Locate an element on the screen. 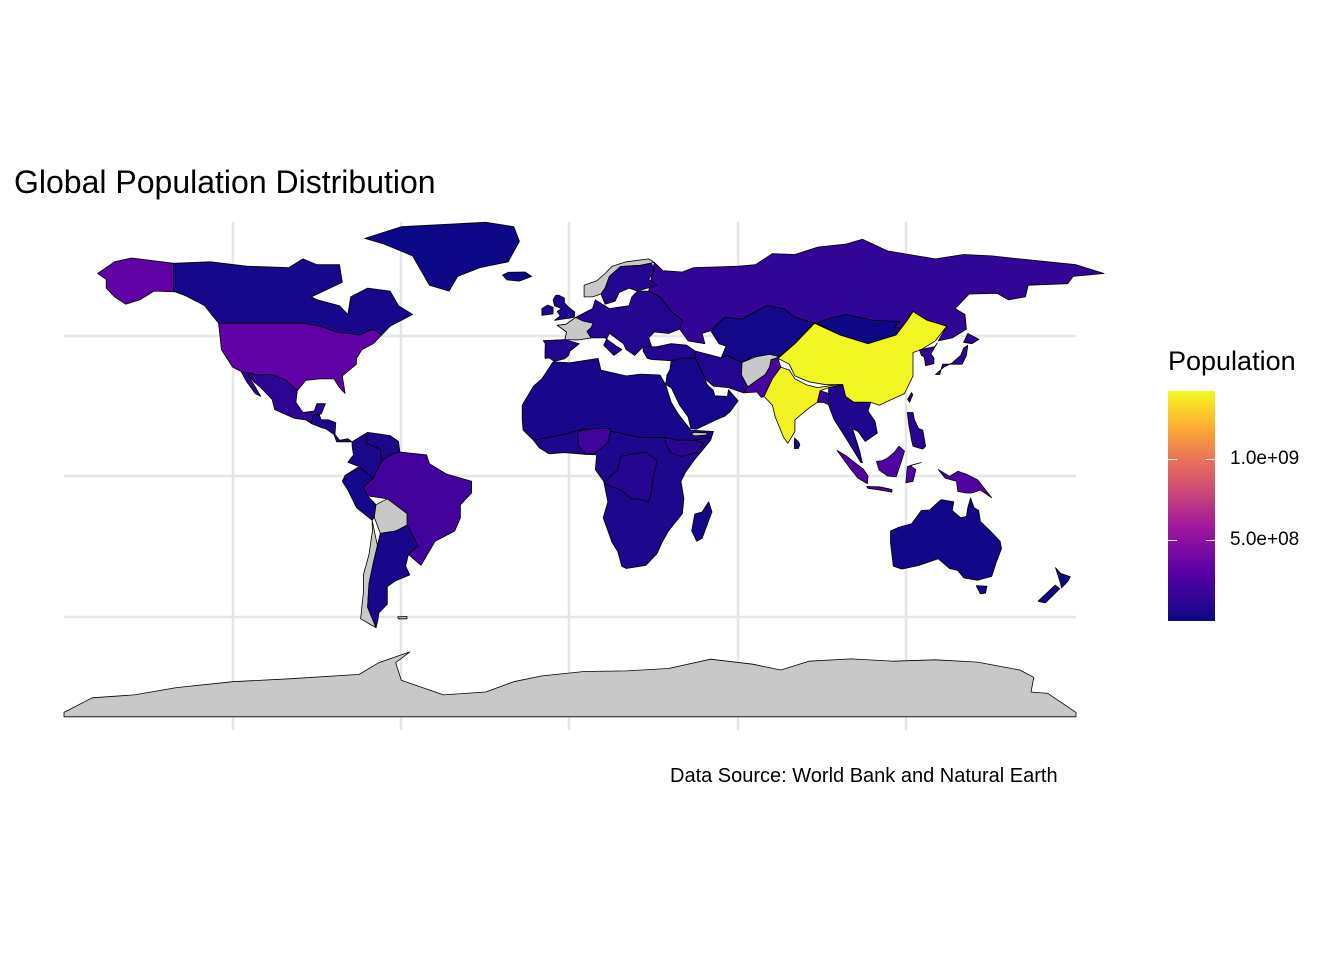  country-nigeria is located at coordinates (594, 441).